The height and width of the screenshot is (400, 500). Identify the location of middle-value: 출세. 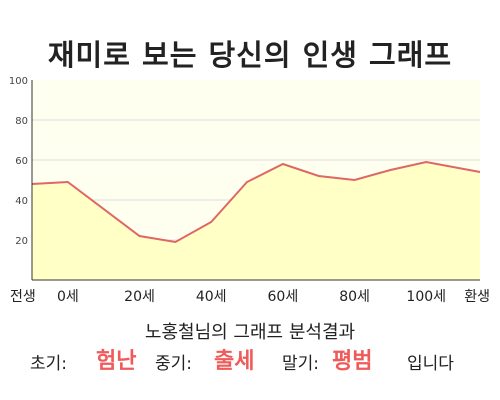
(234, 361).